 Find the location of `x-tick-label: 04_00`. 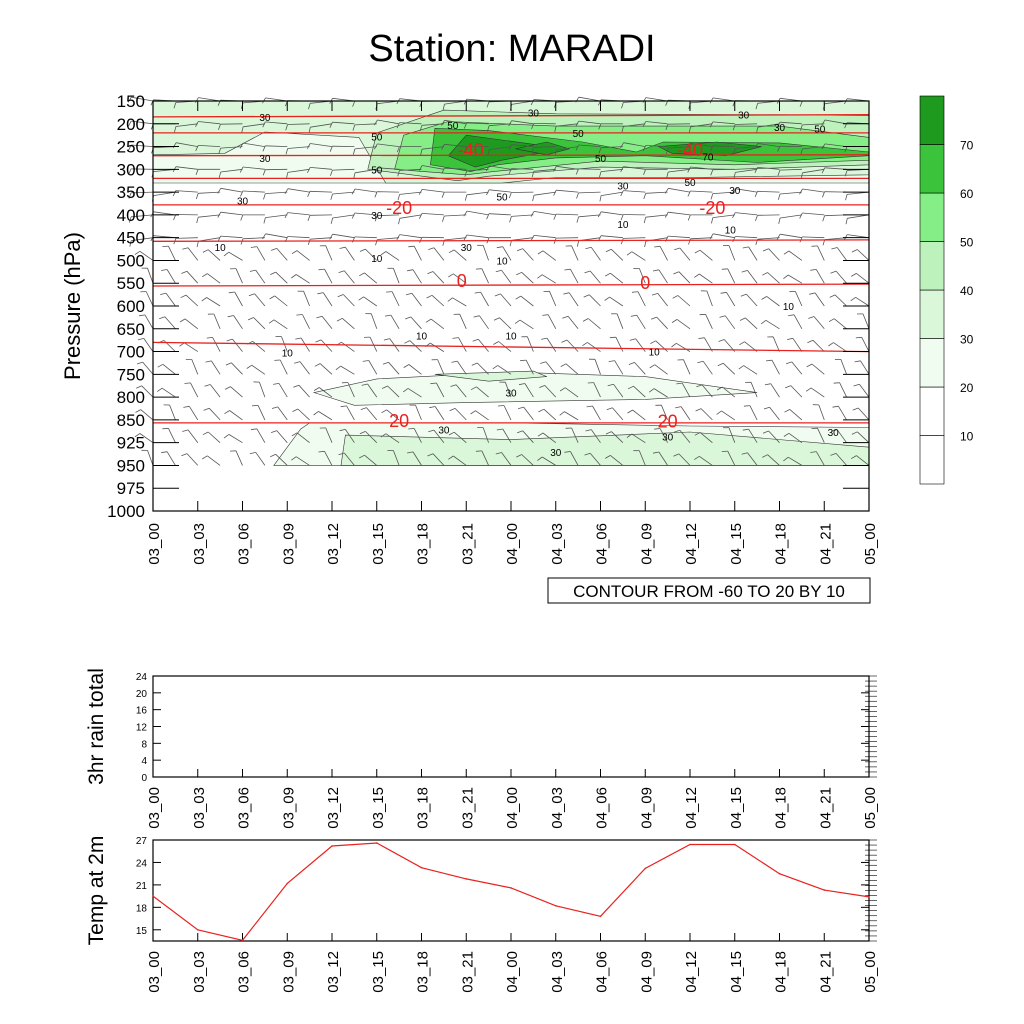

x-tick-label: 04_00 is located at coordinates (512, 544).